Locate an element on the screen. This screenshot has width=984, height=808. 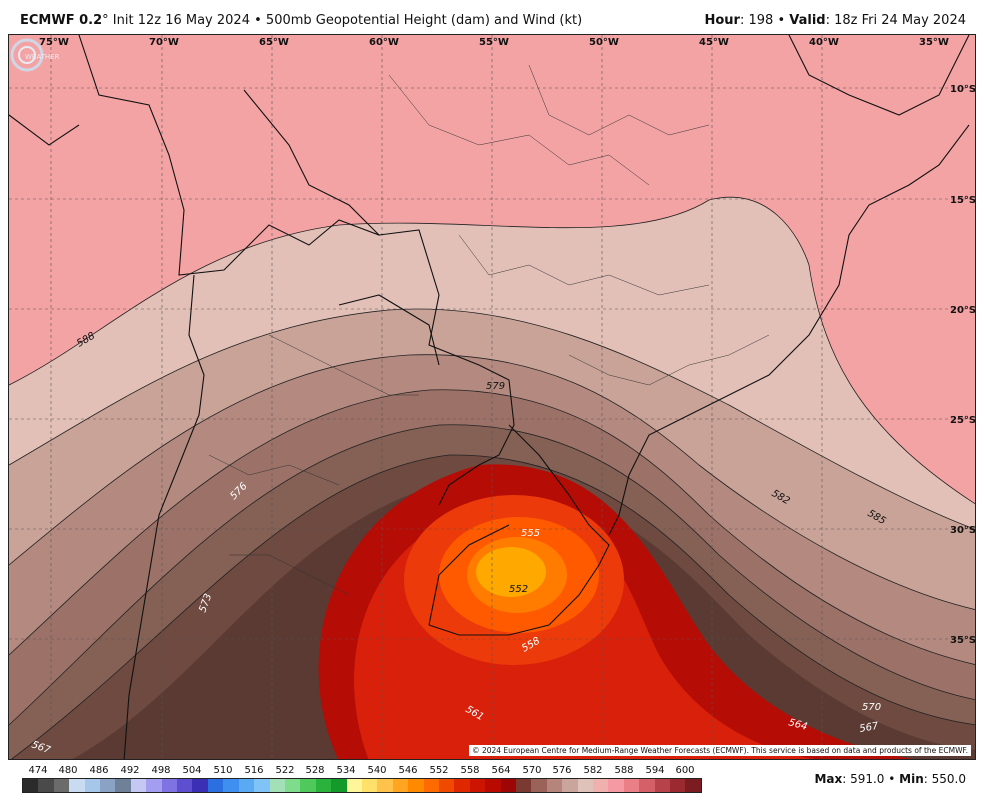
max-value: : 591.0 is located at coordinates (863, 779).